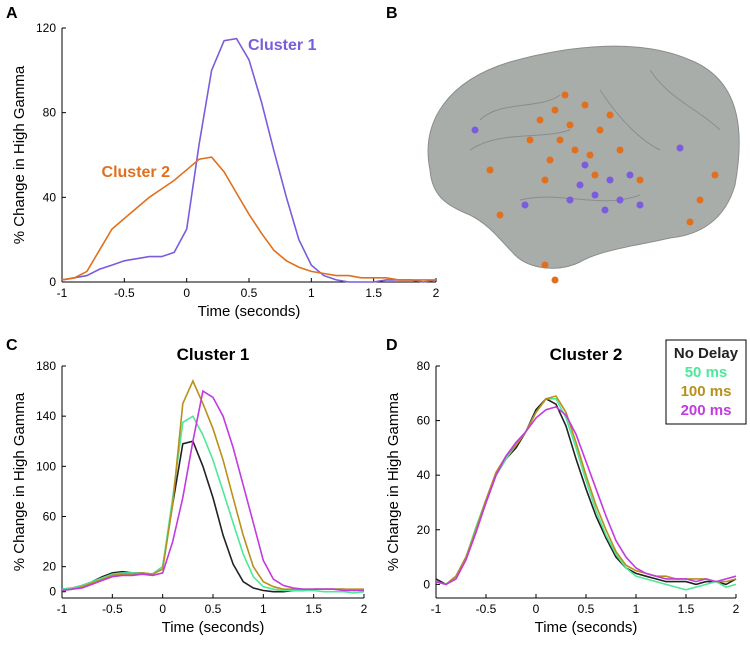 This screenshot has width=750, height=651. What do you see at coordinates (12, 345) in the screenshot?
I see `panel-label: C` at bounding box center [12, 345].